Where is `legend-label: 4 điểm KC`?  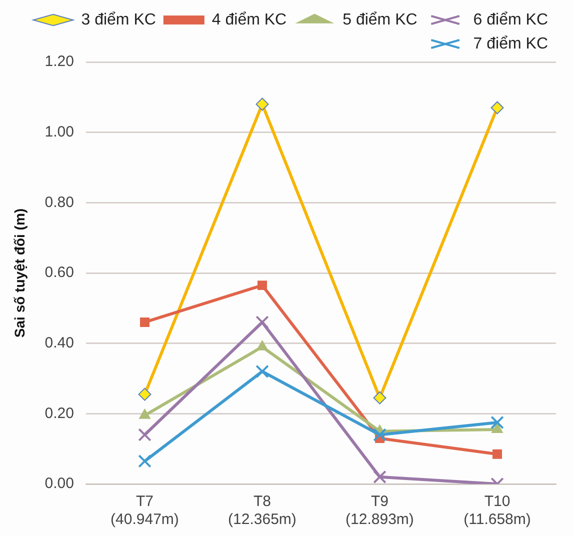 legend-label: 4 điểm KC is located at coordinates (249, 19).